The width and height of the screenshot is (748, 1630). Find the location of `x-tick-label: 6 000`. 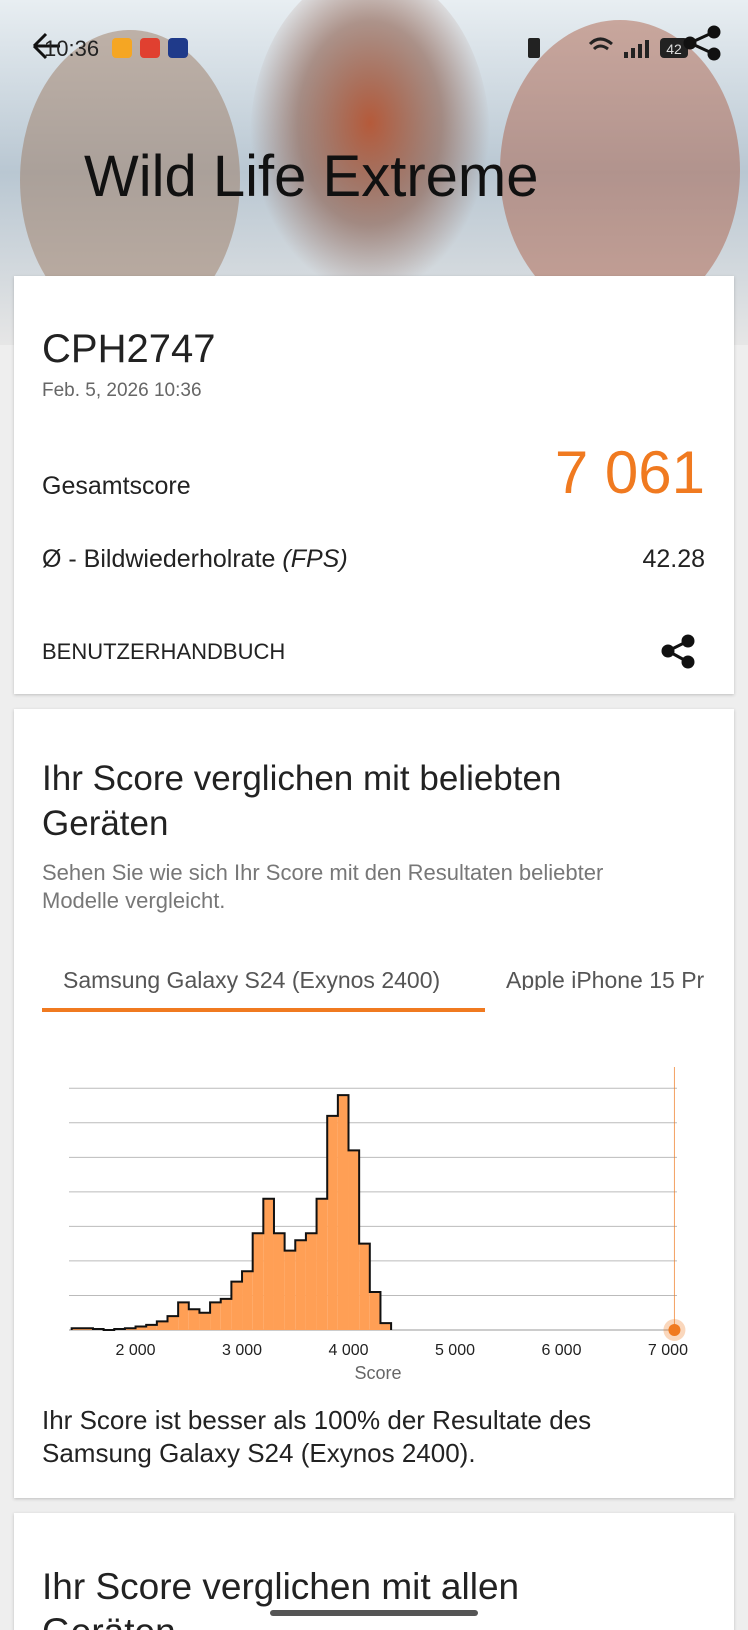

x-tick-label: 6 000 is located at coordinates (561, 1350).